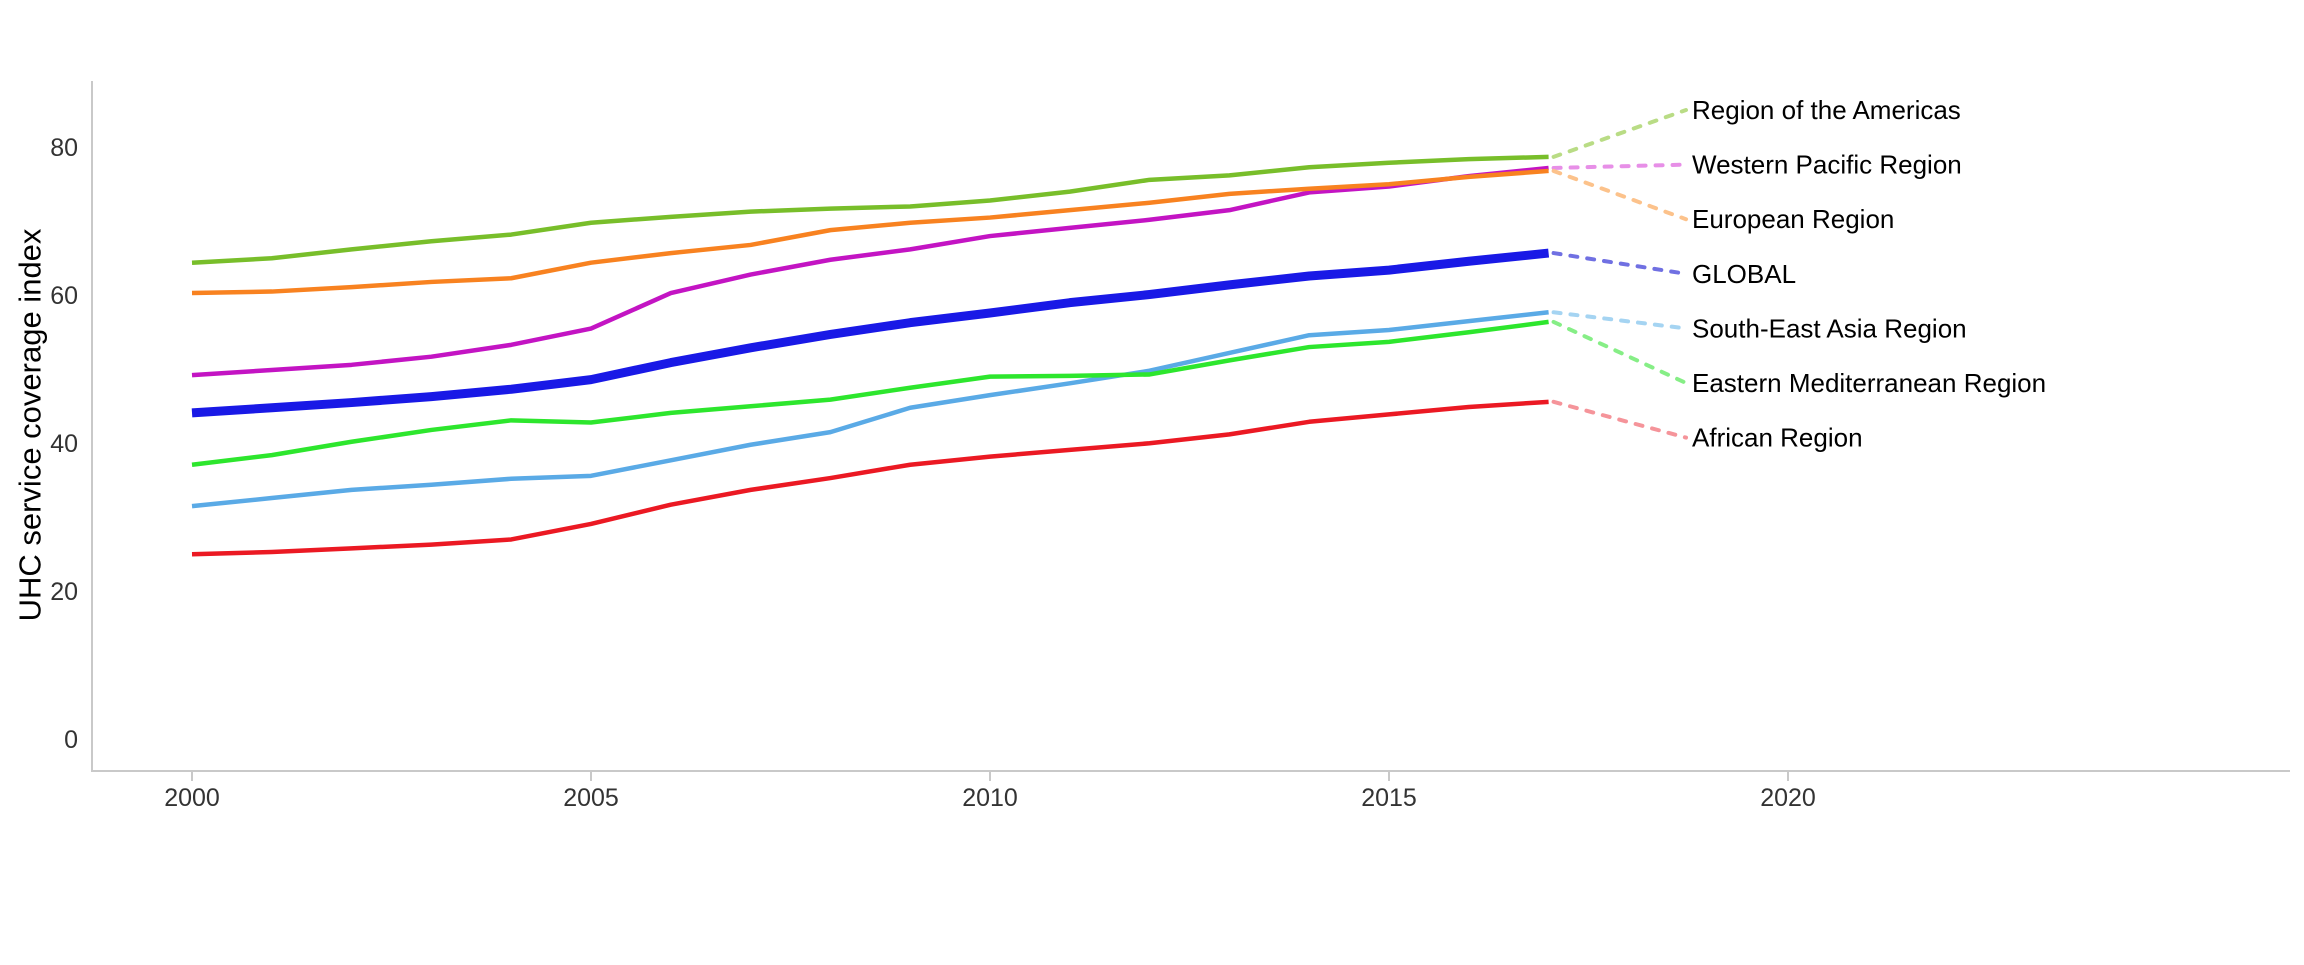 This screenshot has width=2304, height=965. What do you see at coordinates (1619, 352) in the screenshot?
I see `leader-line-eastern-mediterranean-region` at bounding box center [1619, 352].